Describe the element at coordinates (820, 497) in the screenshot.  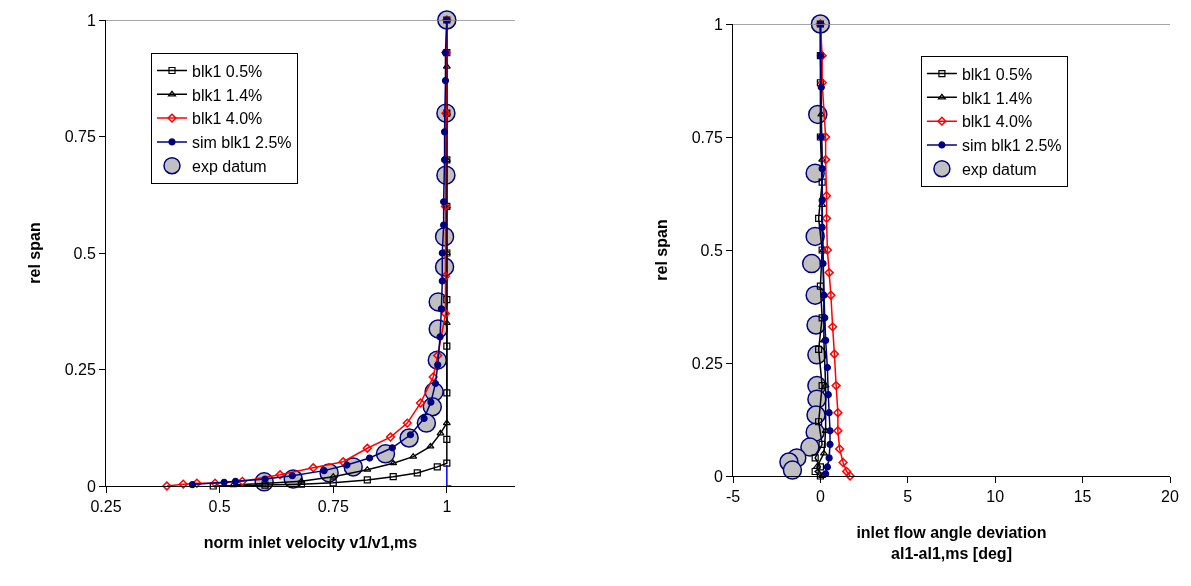
I see `x-tick-label: 0` at that location.